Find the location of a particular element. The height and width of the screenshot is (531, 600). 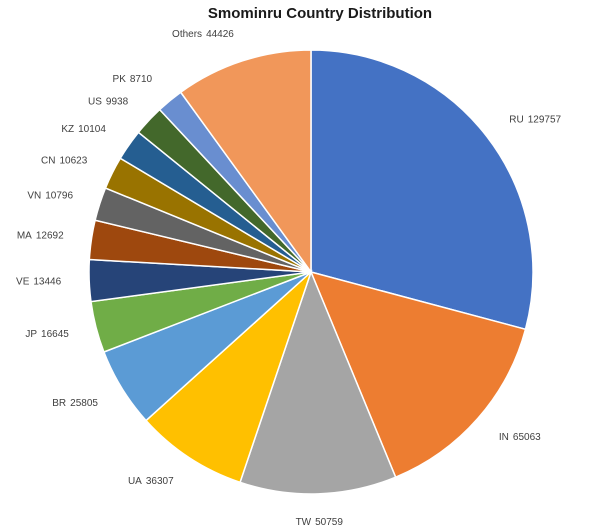

label-value: 129757 is located at coordinates (545, 119).